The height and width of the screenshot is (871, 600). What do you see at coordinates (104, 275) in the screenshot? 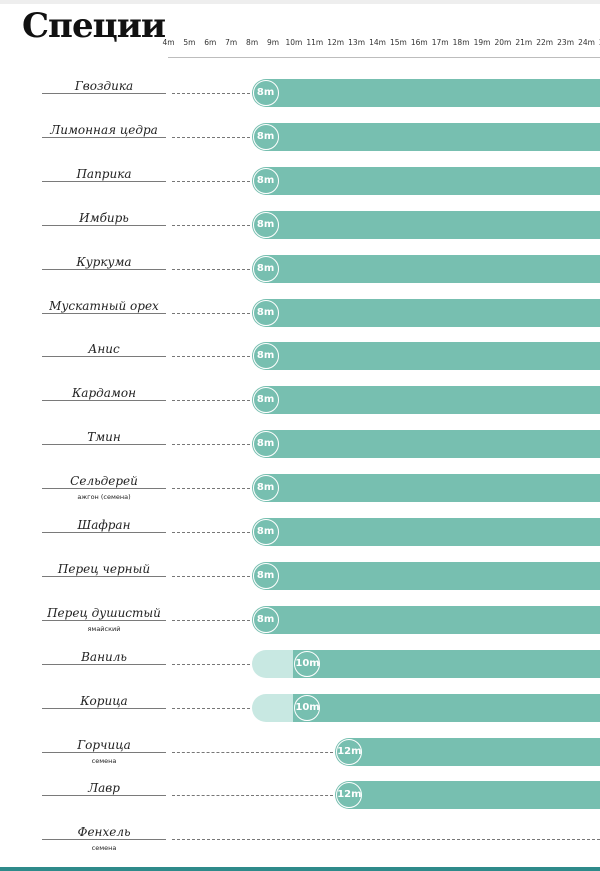
I see `row-label: Куркума` at bounding box center [104, 275].